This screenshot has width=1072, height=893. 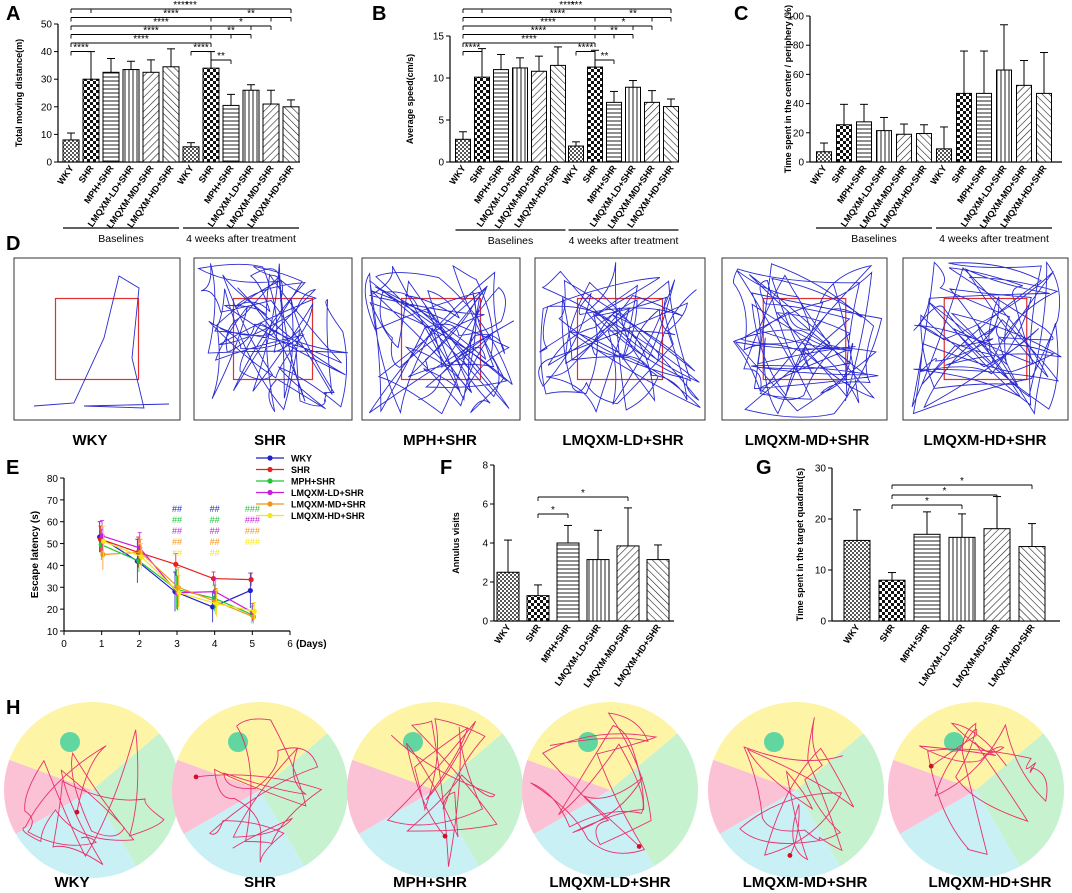 I want to click on x-tick-label: 3, so click(x=177, y=644).